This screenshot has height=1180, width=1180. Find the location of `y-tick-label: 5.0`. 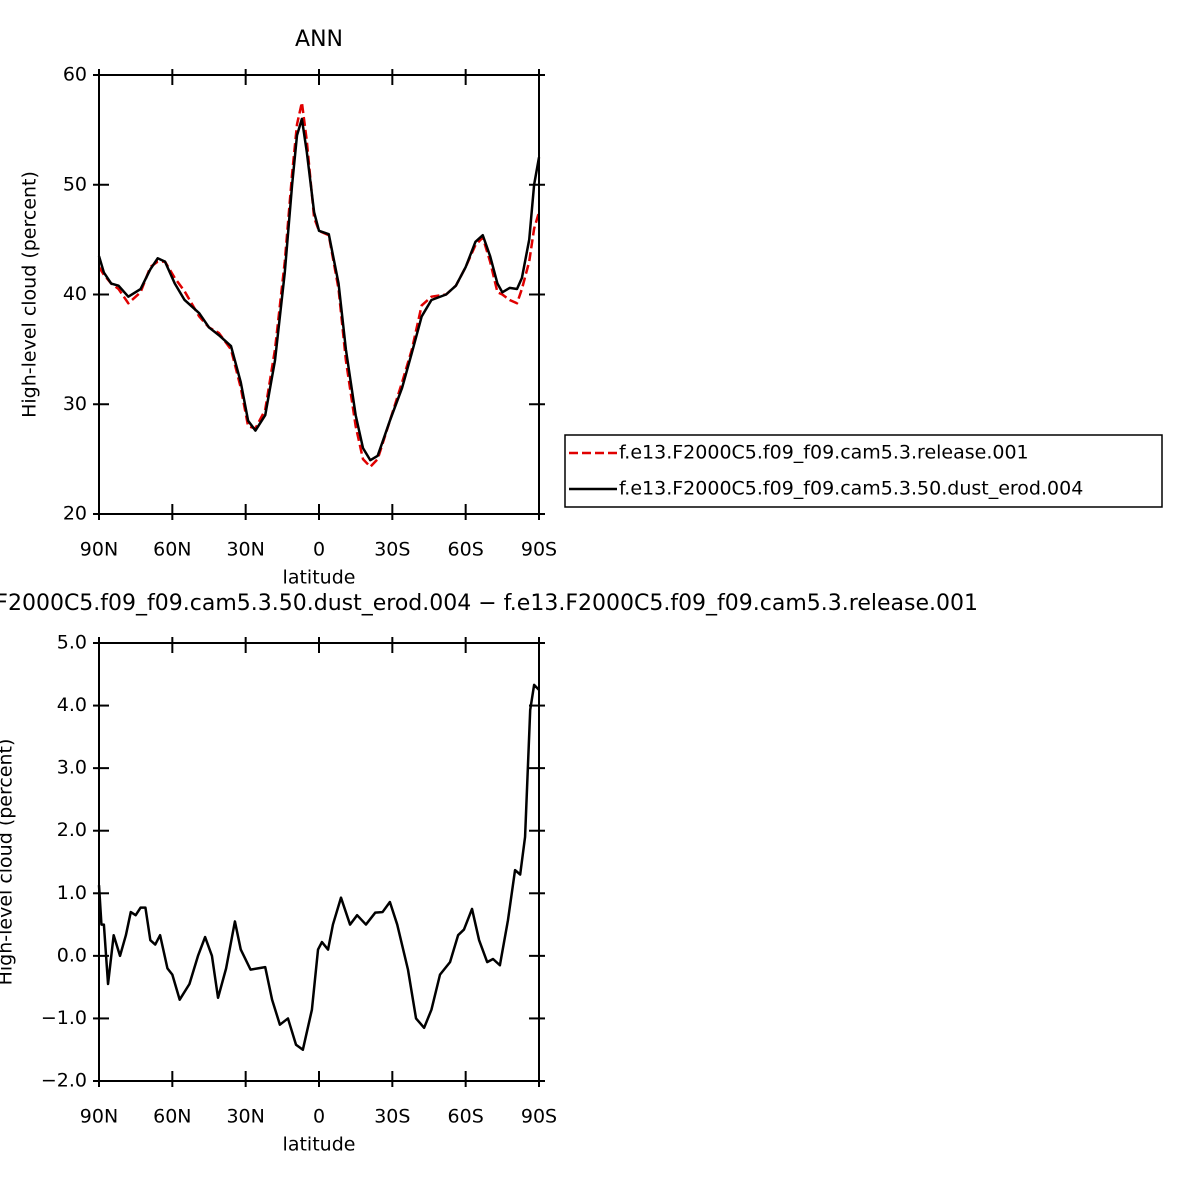

y-tick-label: 5.0 is located at coordinates (72, 643).